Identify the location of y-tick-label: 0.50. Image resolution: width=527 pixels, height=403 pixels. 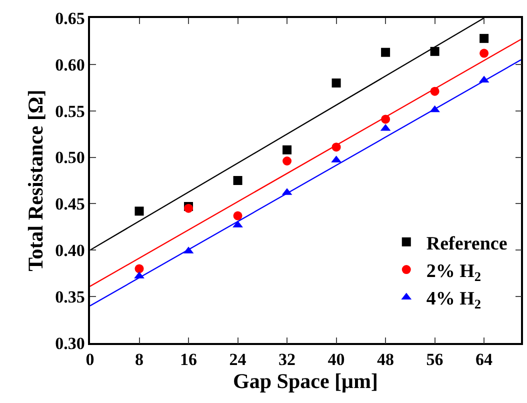
(70, 158).